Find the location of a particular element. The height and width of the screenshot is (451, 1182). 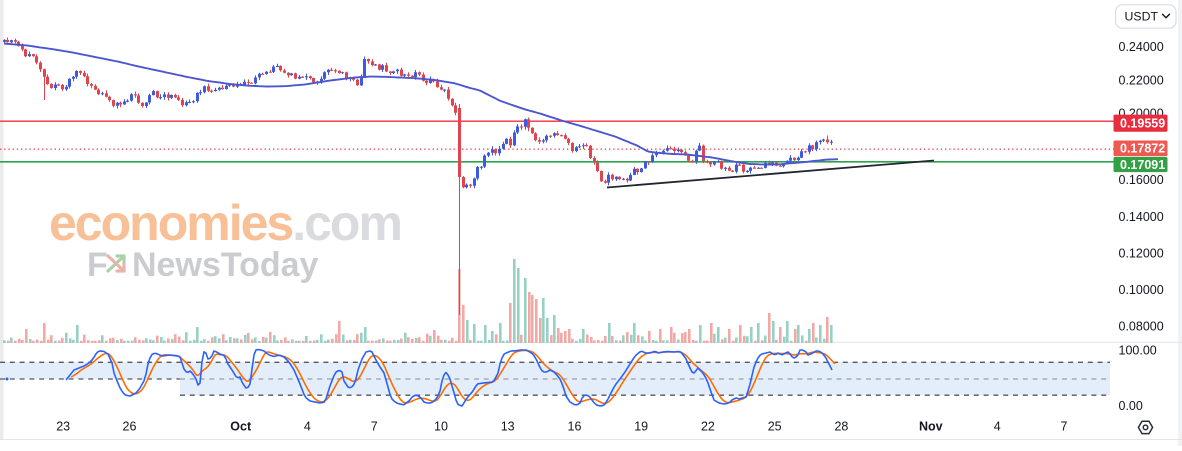

svg-text: 0.10000 is located at coordinates (1141, 290).